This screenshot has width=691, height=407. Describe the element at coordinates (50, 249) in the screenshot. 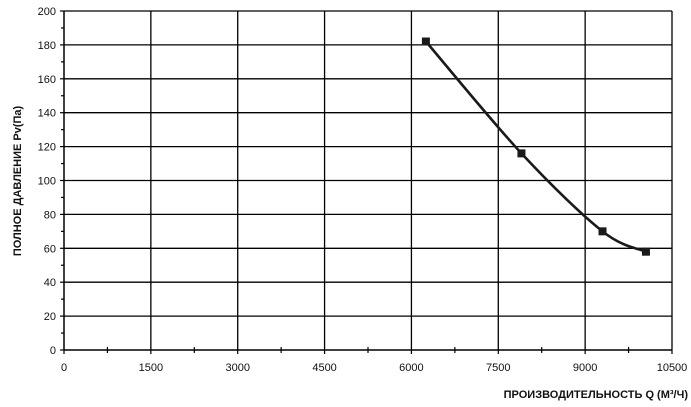

I see `y-tick-label: 60` at that location.